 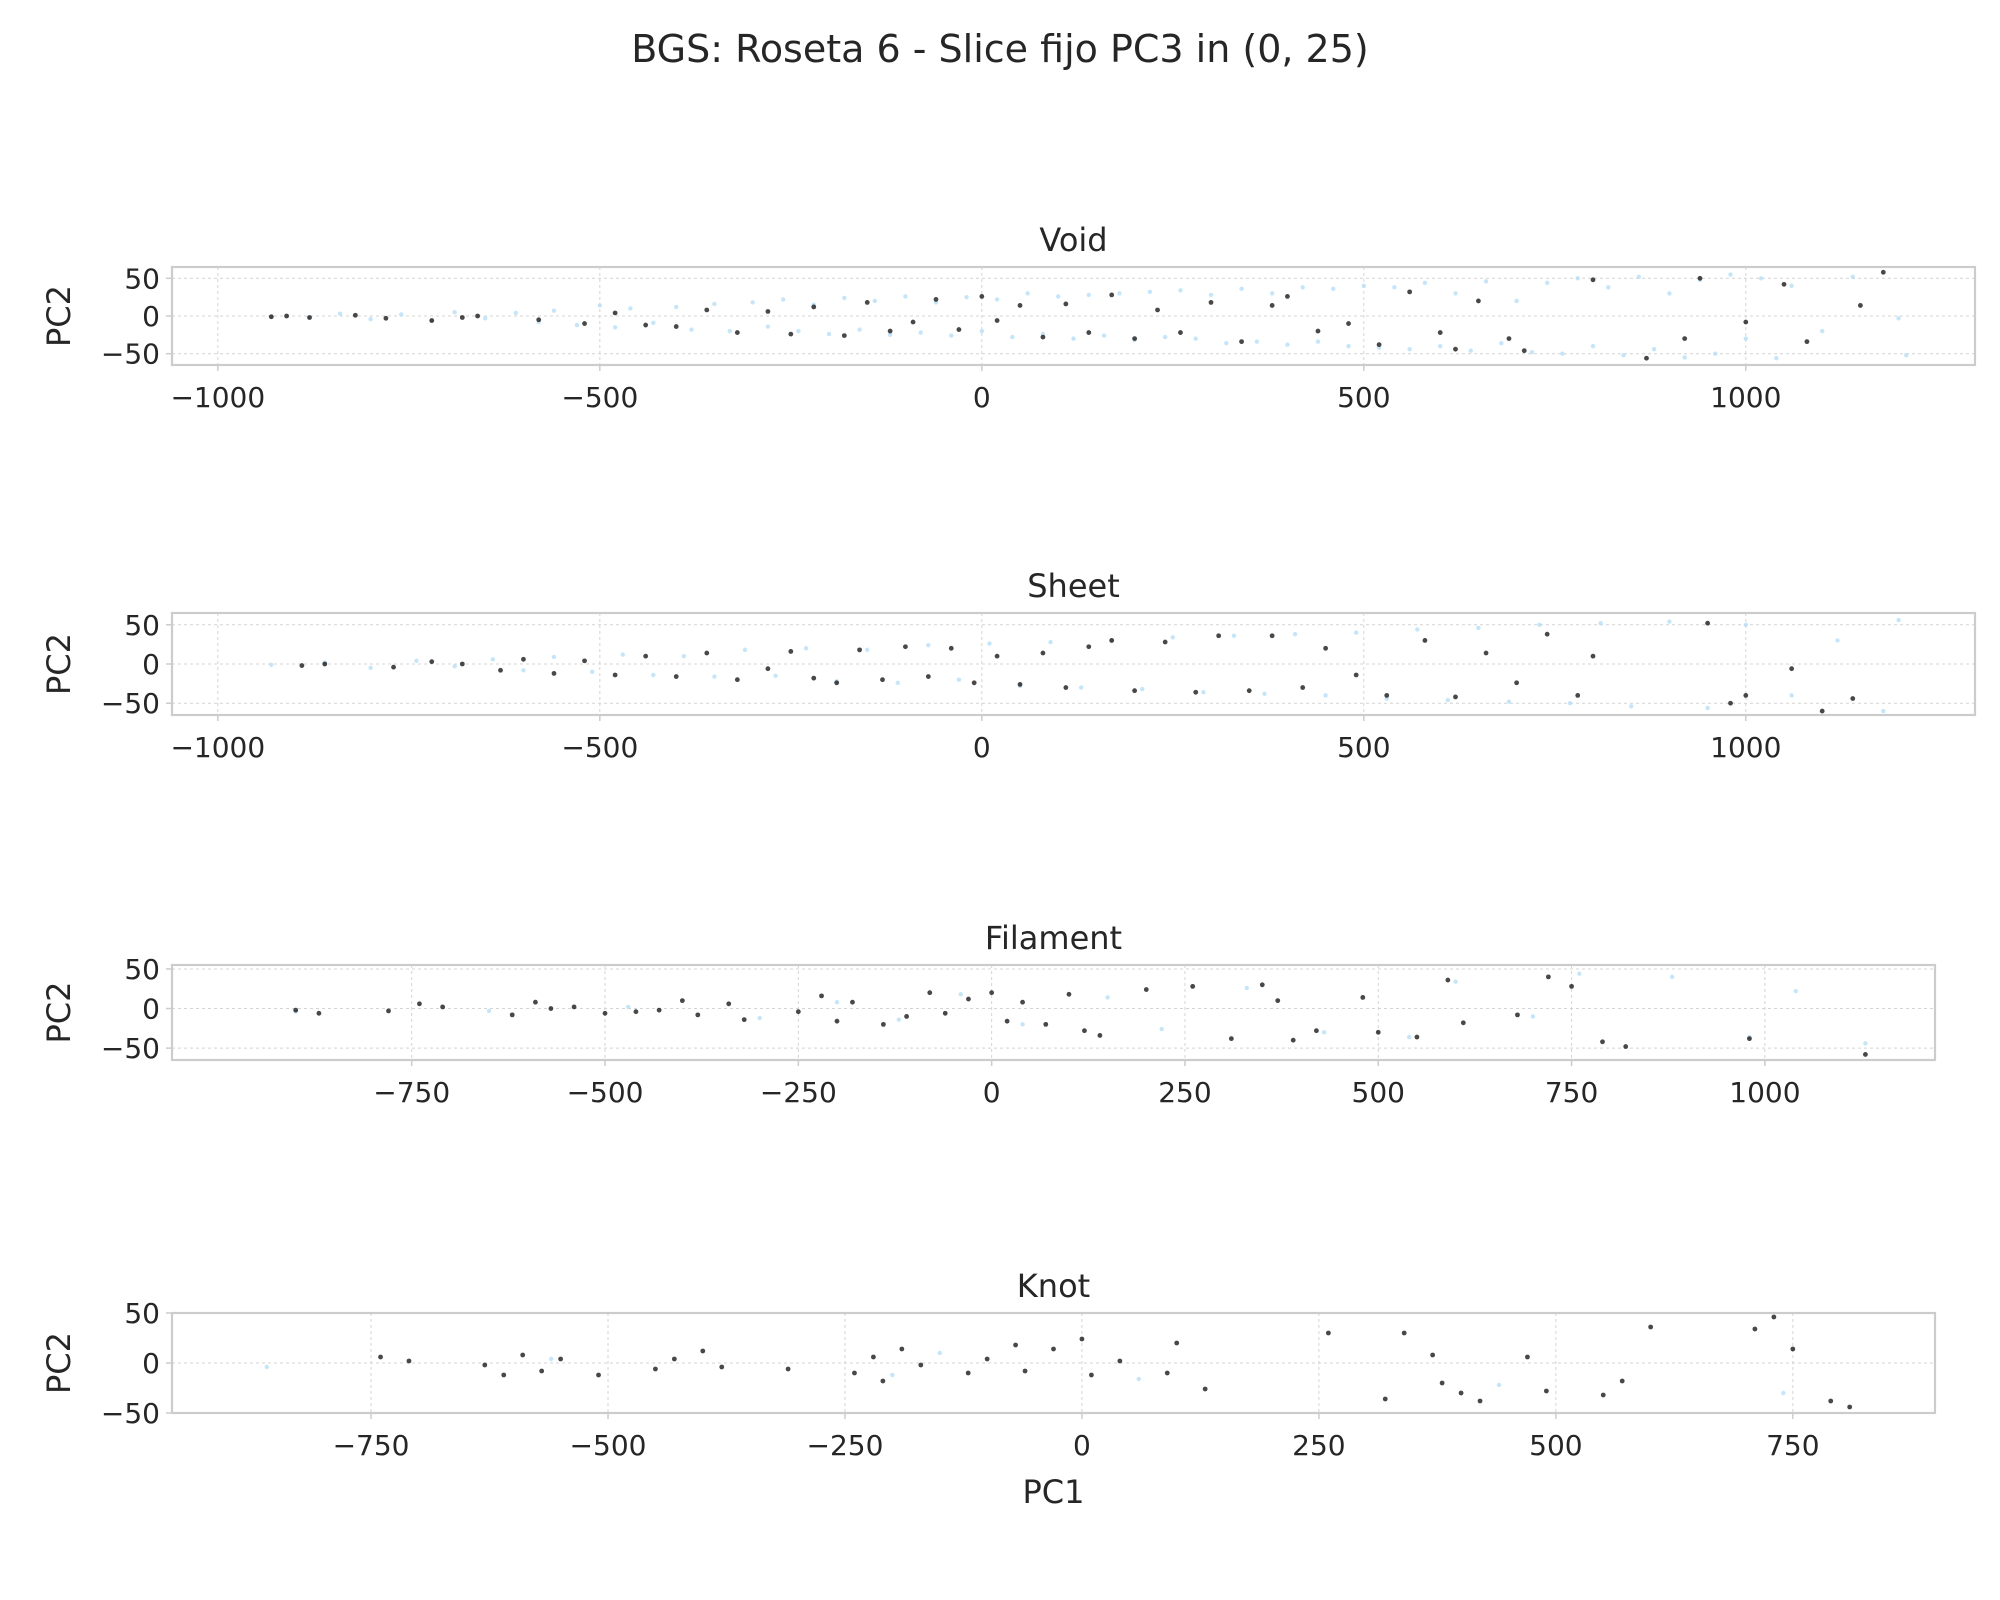 What do you see at coordinates (142, 278) in the screenshot?
I see `void-y-tick-label: 50` at bounding box center [142, 278].